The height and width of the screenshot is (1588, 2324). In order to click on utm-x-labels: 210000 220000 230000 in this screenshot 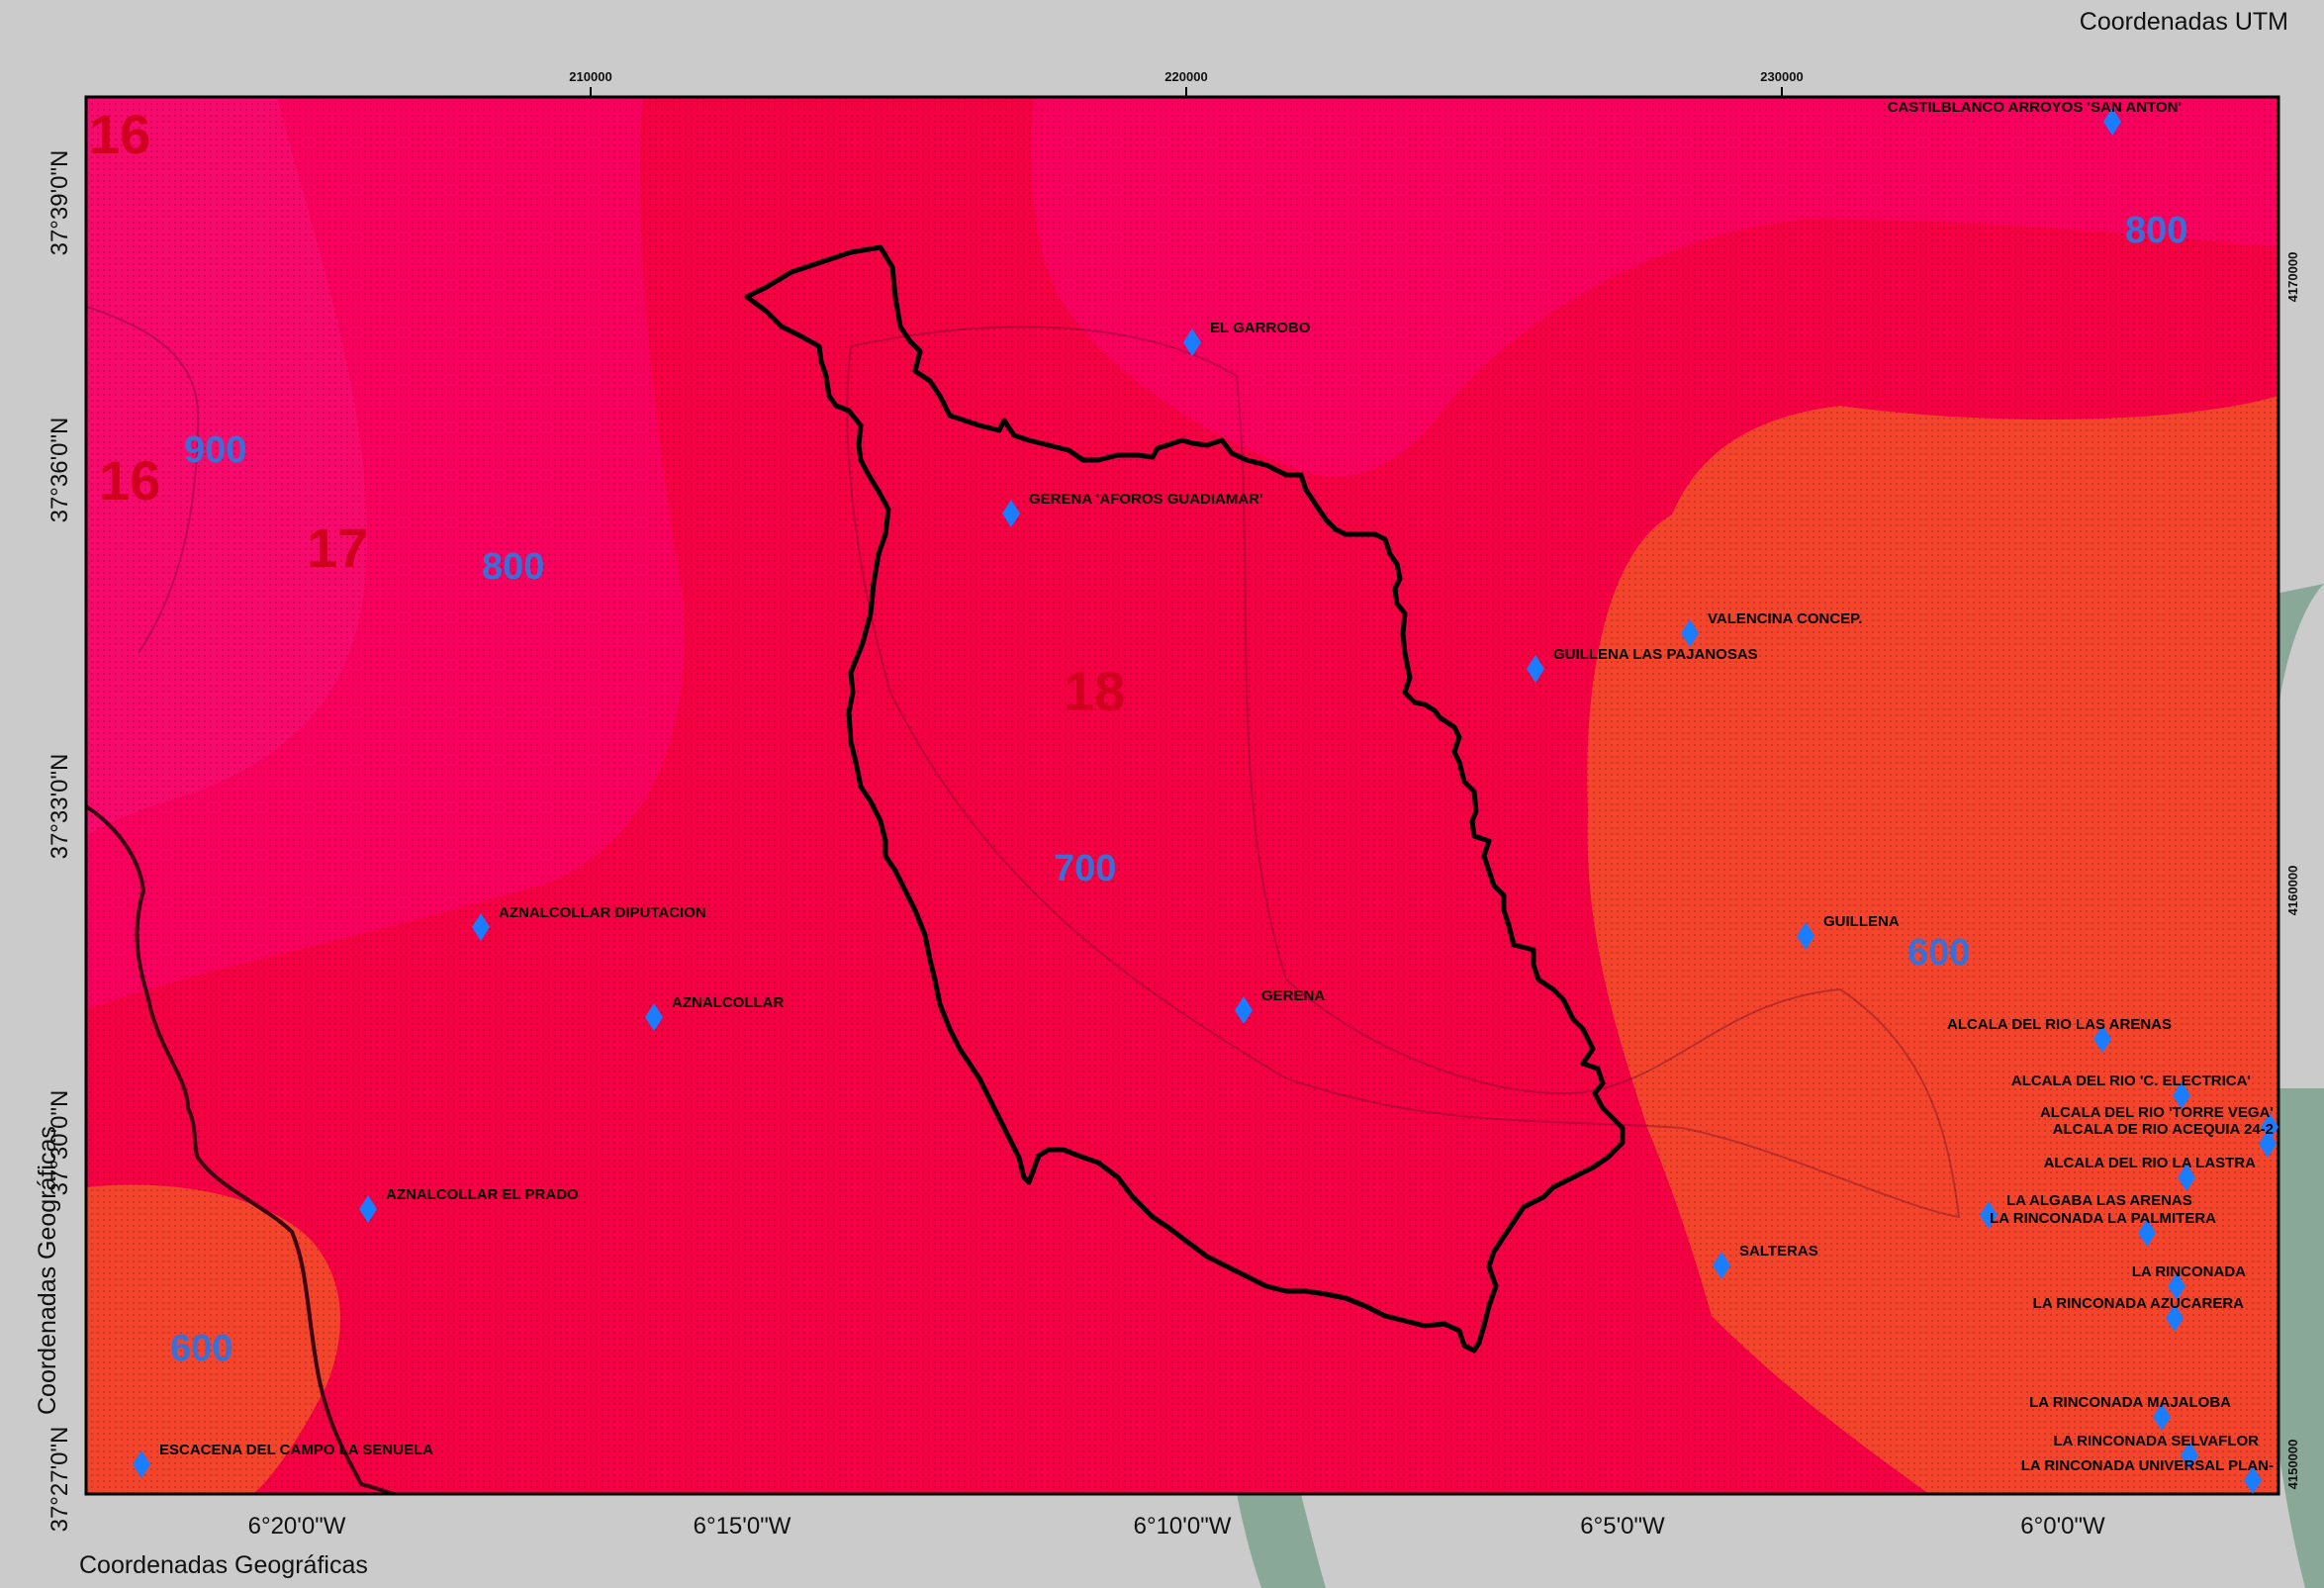, I will do `click(1186, 83)`.